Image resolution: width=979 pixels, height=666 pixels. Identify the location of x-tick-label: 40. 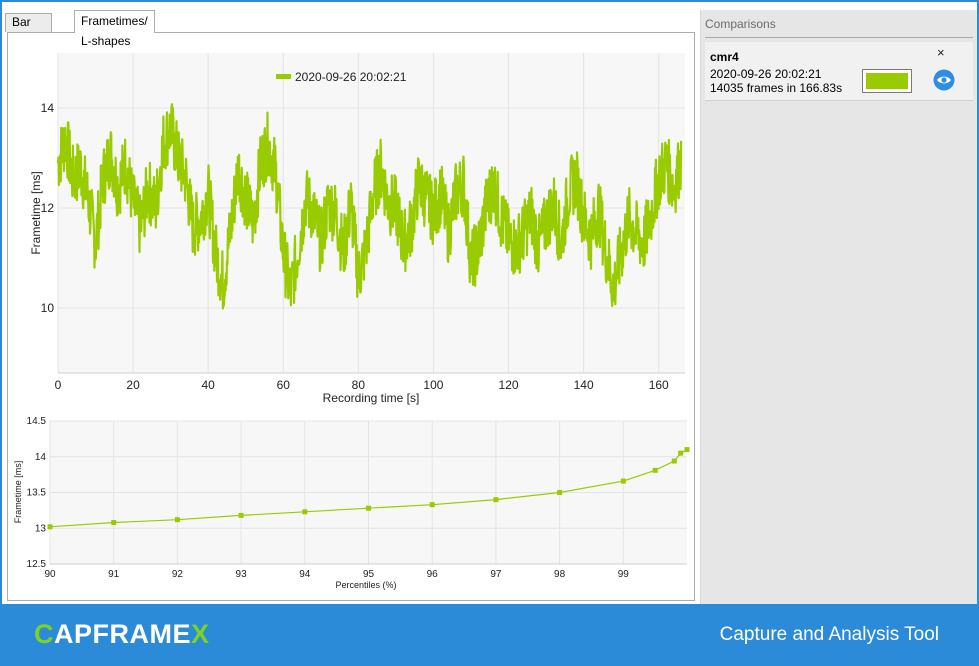
(208, 385).